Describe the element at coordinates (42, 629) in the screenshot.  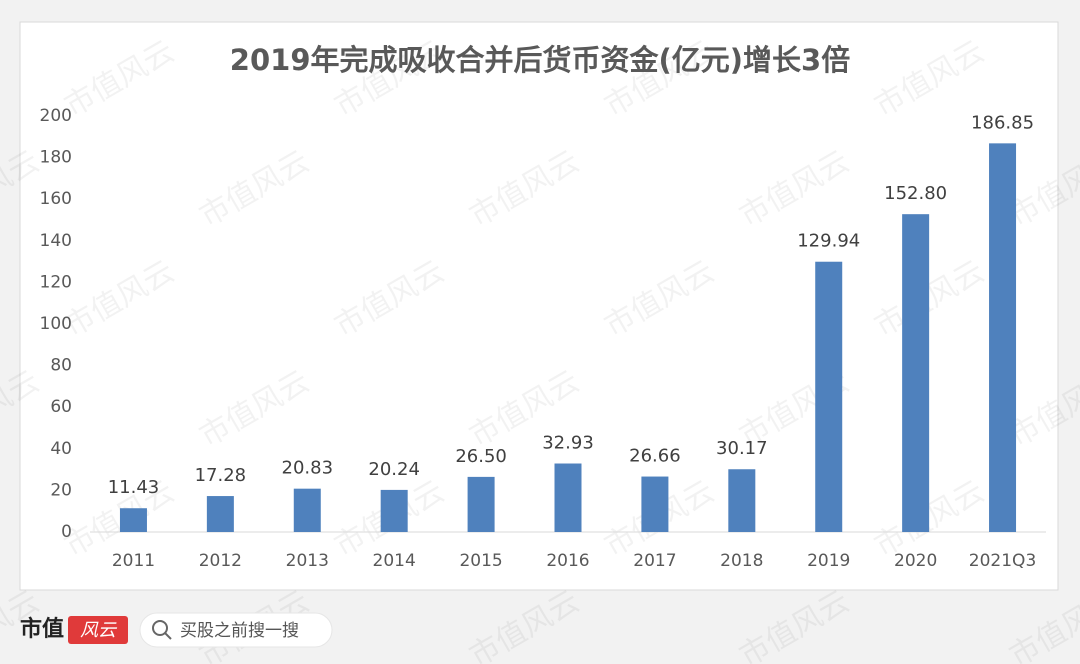
I see `brand: 市值` at that location.